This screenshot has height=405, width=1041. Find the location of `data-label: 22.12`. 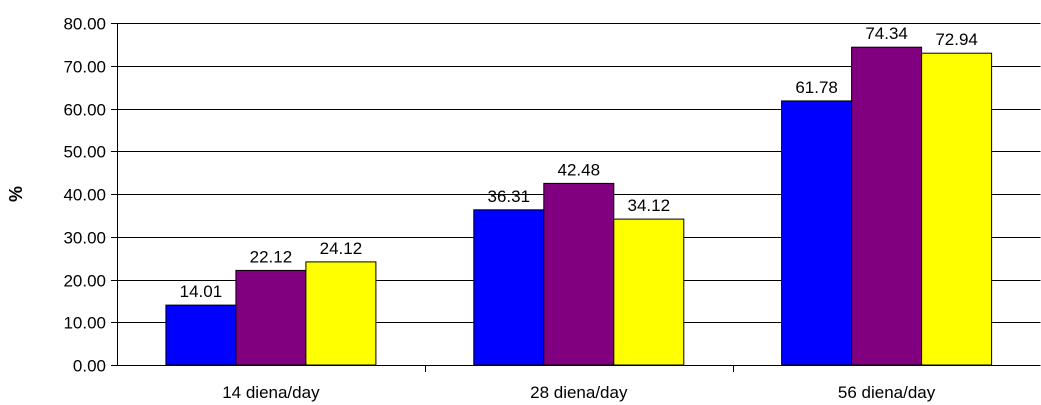

data-label: 22.12 is located at coordinates (271, 256).